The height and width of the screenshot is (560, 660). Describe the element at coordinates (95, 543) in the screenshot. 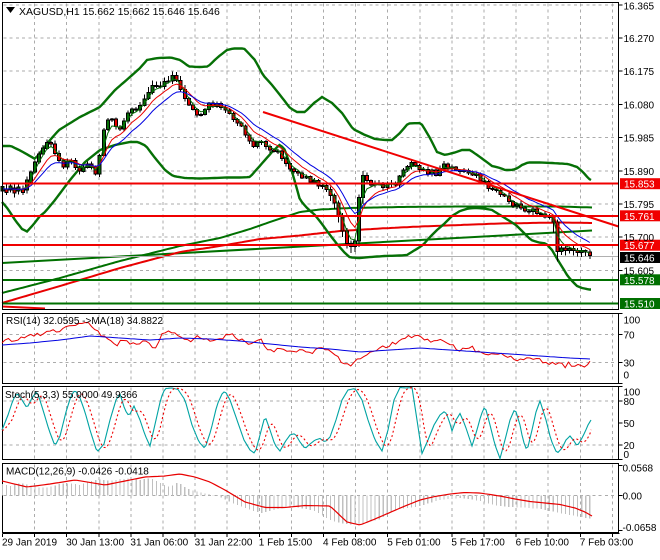

I see `svg-text: 30 Jan 13:00` at that location.